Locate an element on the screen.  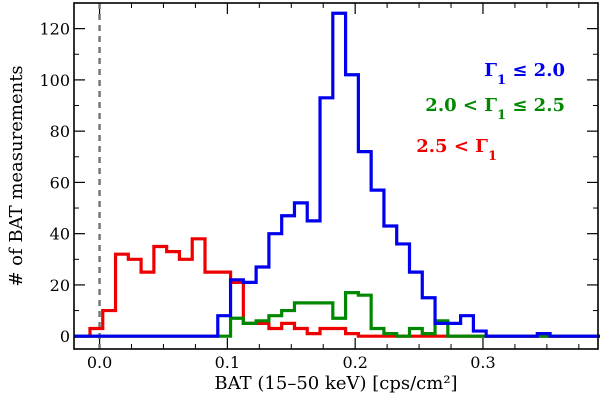
legend-entry: Γ1 ≤ 2.0 is located at coordinates (524, 74).